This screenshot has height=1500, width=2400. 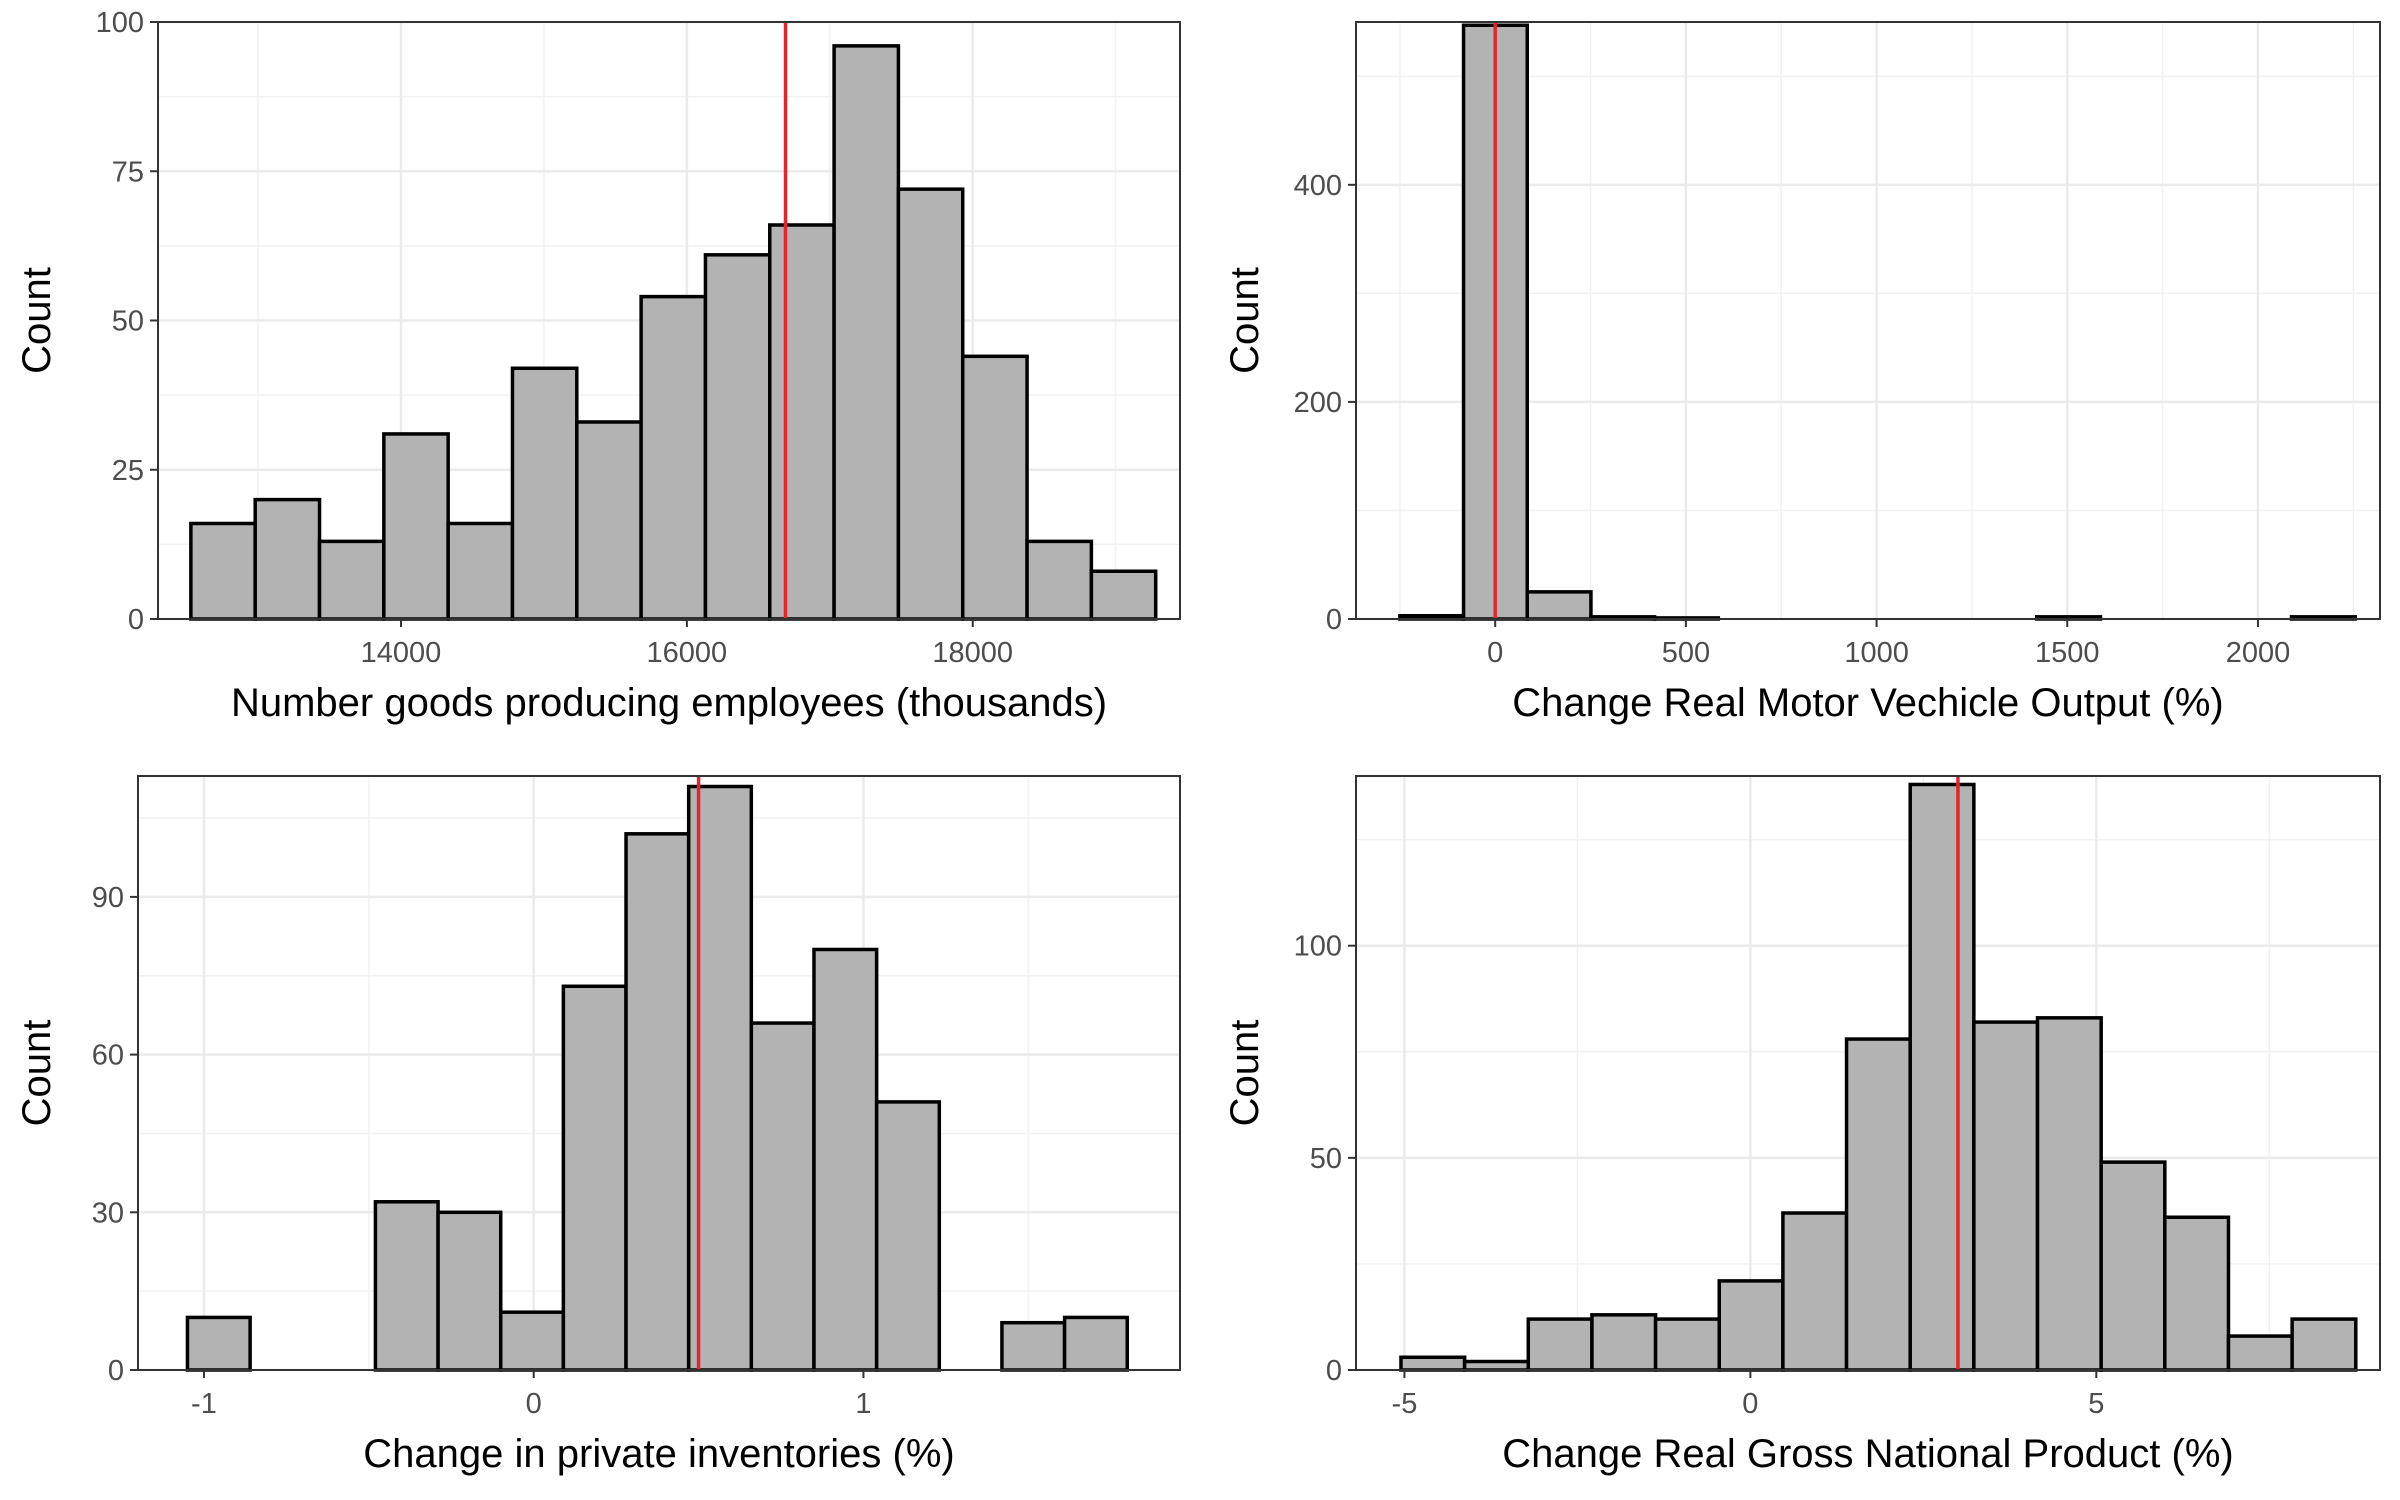 What do you see at coordinates (1867, 703) in the screenshot?
I see `x-axis-title: Change Real Motor Vechicle Output (%)` at bounding box center [1867, 703].